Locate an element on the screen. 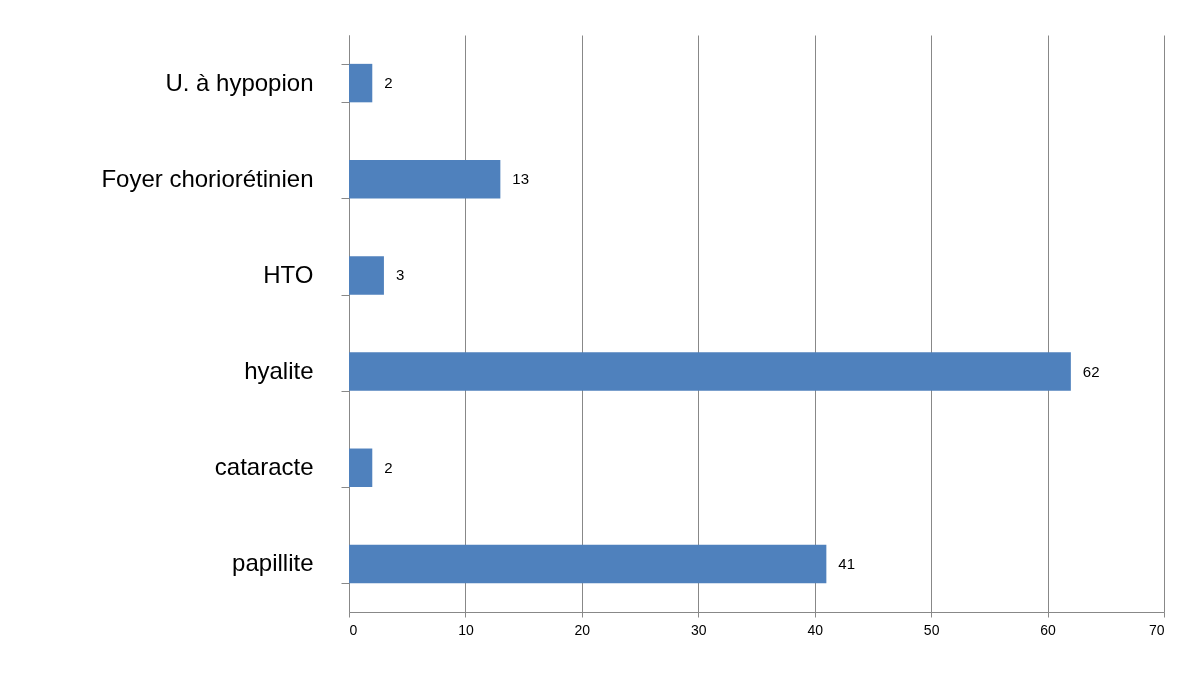 The width and height of the screenshot is (1191, 684). x-tick-label: 50 is located at coordinates (931, 629).